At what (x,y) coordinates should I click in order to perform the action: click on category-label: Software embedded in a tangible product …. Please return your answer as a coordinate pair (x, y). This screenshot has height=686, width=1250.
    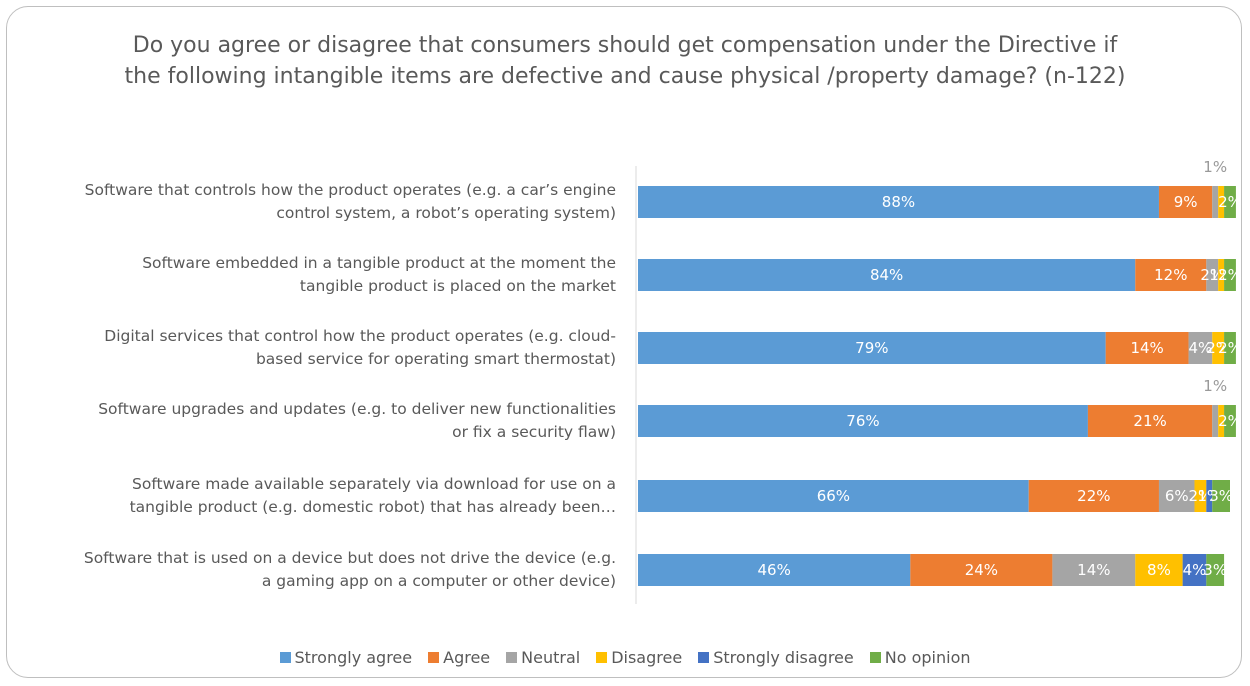
    Looking at the image, I should click on (379, 274).